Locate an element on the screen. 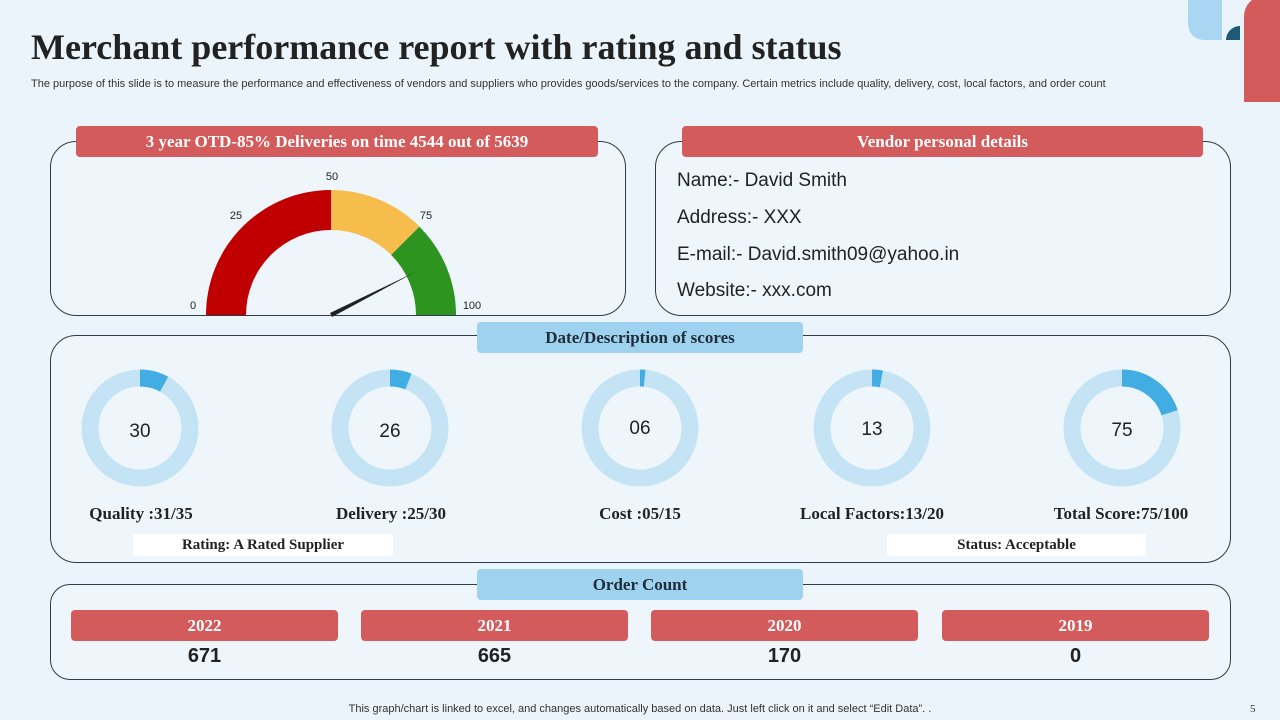  gauge-needle is located at coordinates (373, 294).